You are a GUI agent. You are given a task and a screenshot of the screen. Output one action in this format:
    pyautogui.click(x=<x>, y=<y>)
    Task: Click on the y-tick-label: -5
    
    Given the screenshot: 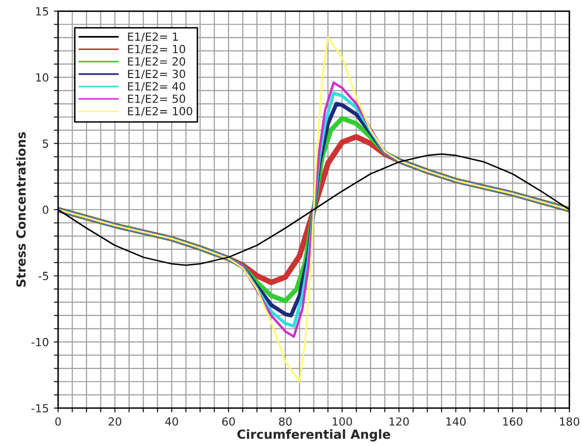 What is the action you would take?
    pyautogui.click(x=43, y=276)
    